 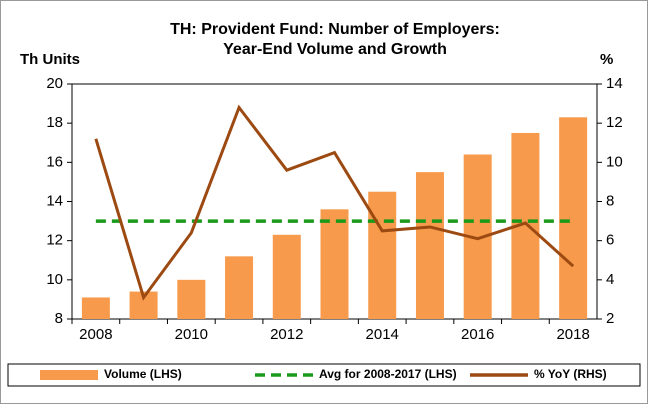 I want to click on y-tick-label: 20, so click(x=54, y=83).